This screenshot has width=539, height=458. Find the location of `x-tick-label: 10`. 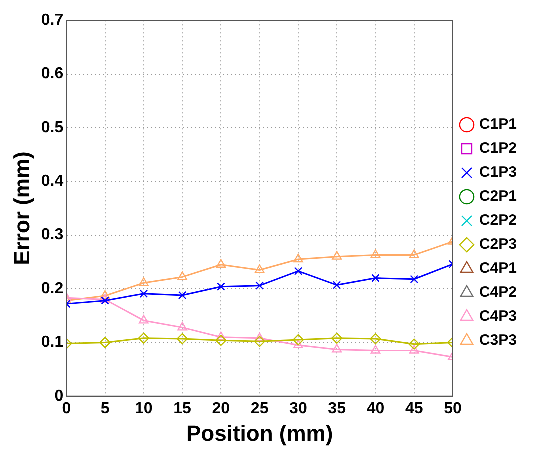

x-tick-label: 10 is located at coordinates (144, 409).